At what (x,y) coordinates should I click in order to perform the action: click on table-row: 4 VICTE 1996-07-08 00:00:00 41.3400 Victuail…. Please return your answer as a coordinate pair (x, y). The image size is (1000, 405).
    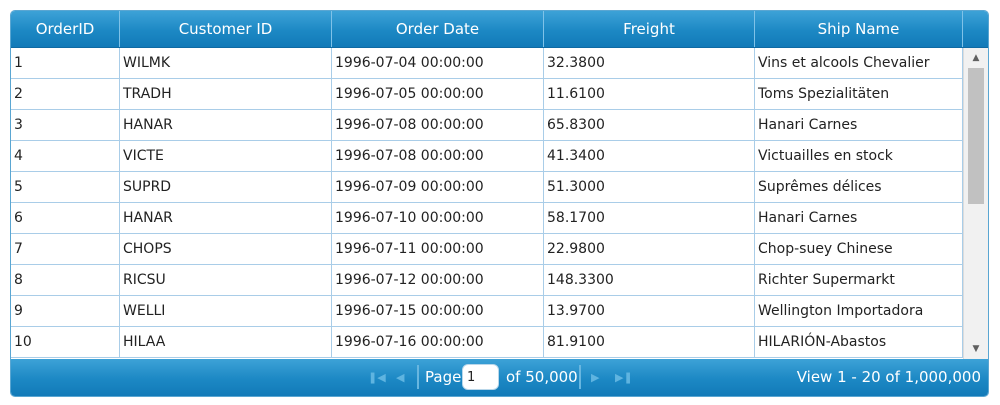
    Looking at the image, I should click on (487, 156).